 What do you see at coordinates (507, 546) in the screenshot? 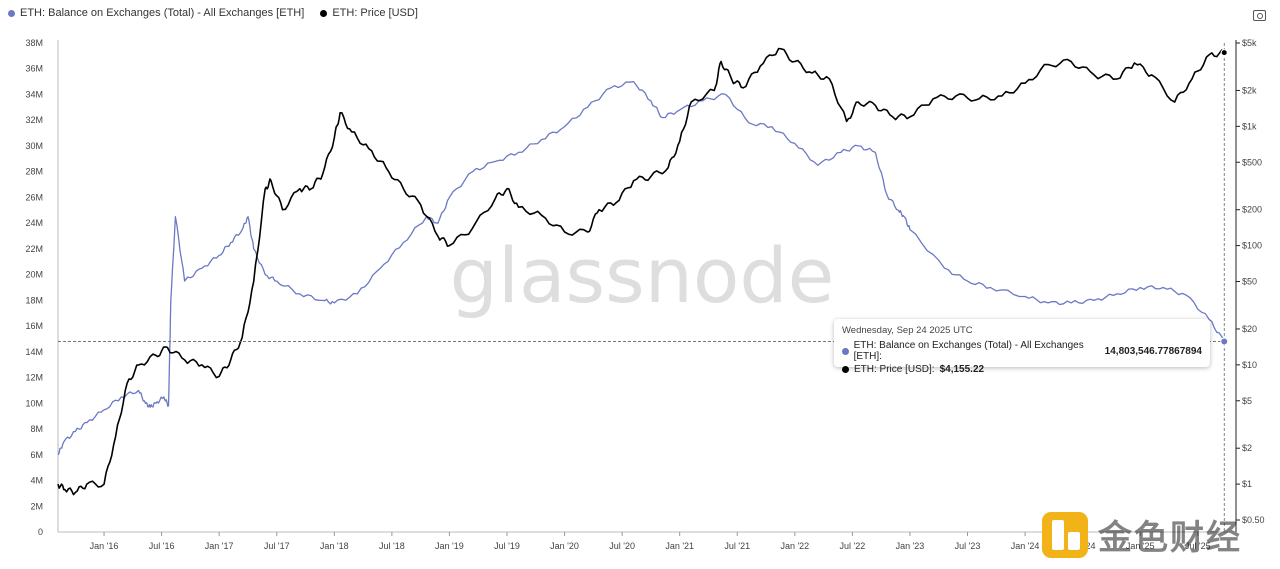
I see `x-tick-label: Jul '19` at bounding box center [507, 546].